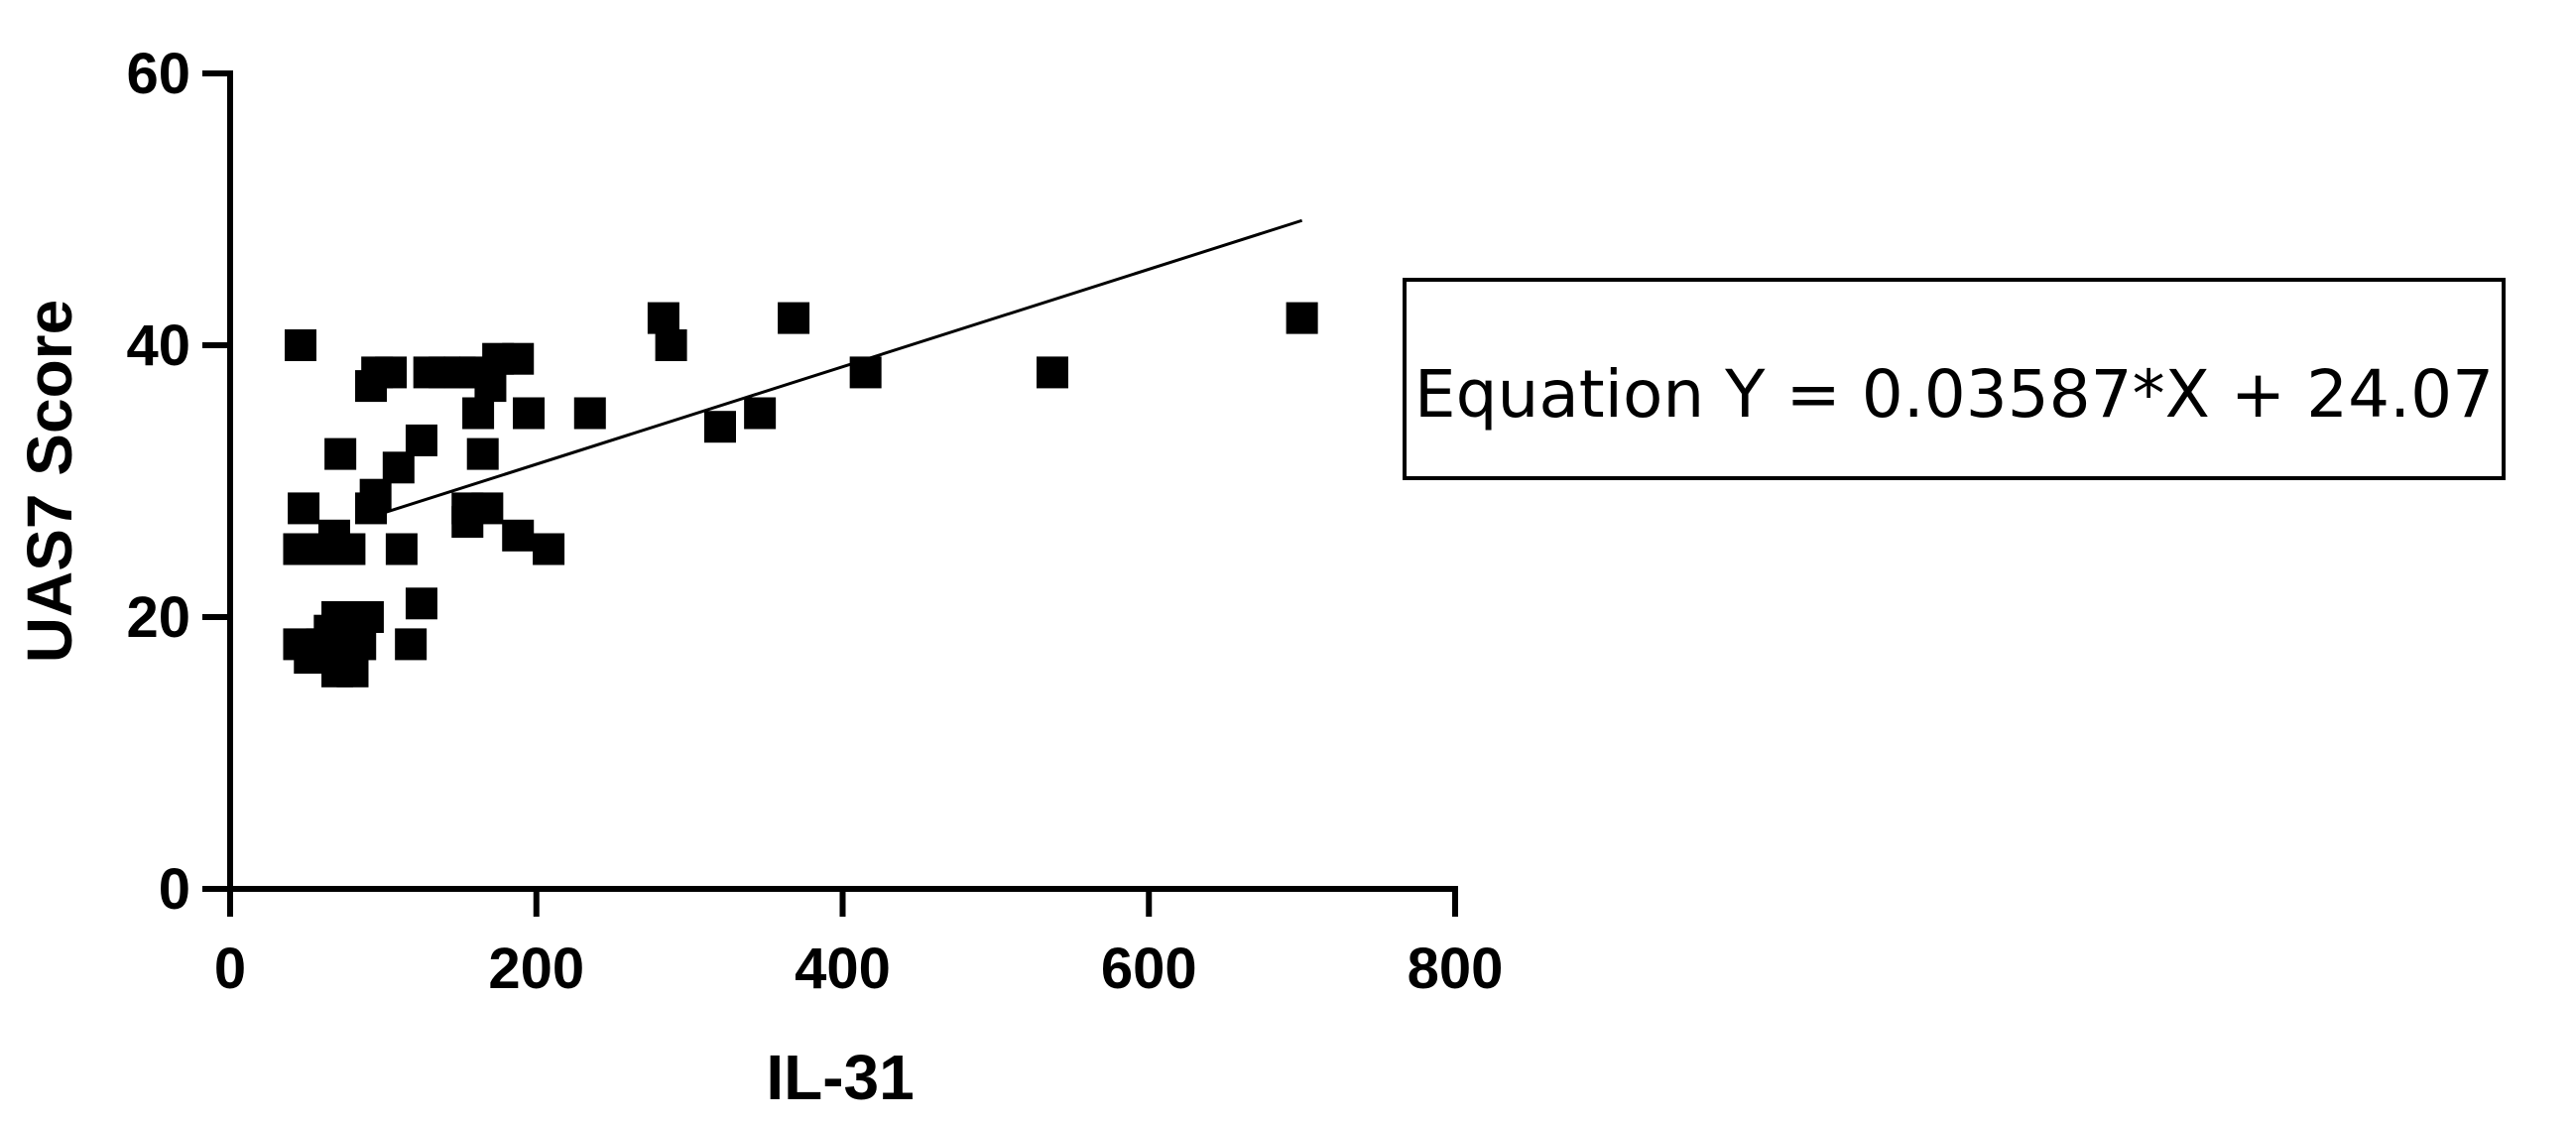  I want to click on y-tick-label: 60, so click(158, 74).